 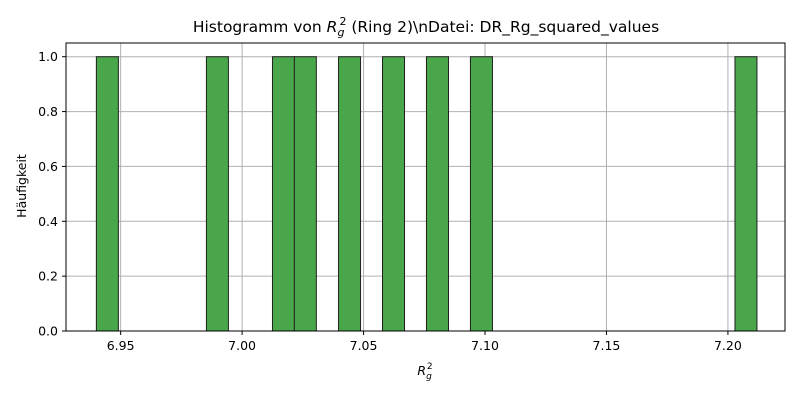 I want to click on y-axis-label: Häufigkeit, so click(x=21, y=186).